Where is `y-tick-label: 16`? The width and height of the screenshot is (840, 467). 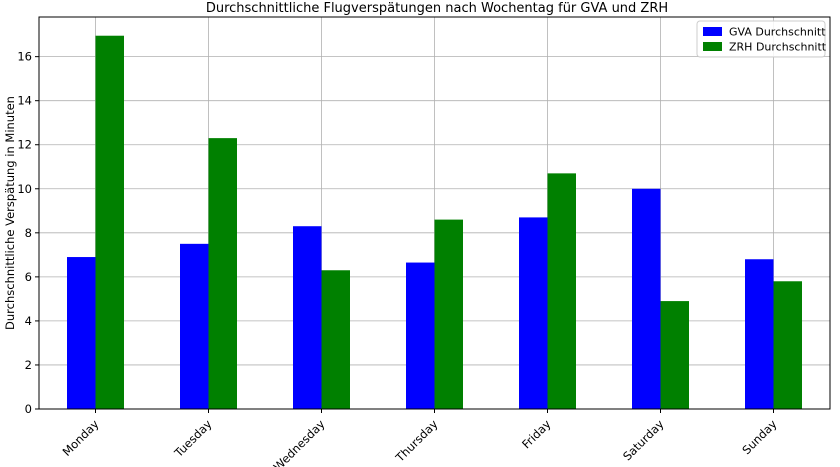 y-tick-label: 16 is located at coordinates (24, 57).